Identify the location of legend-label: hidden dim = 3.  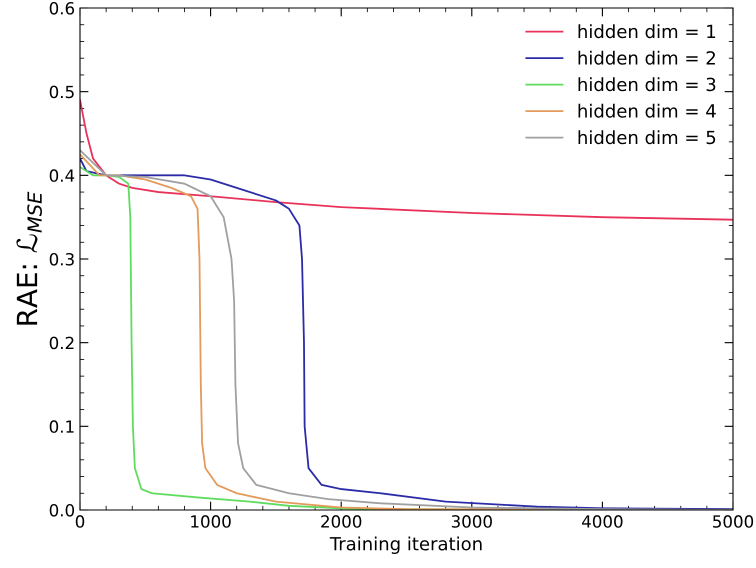
(647, 84).